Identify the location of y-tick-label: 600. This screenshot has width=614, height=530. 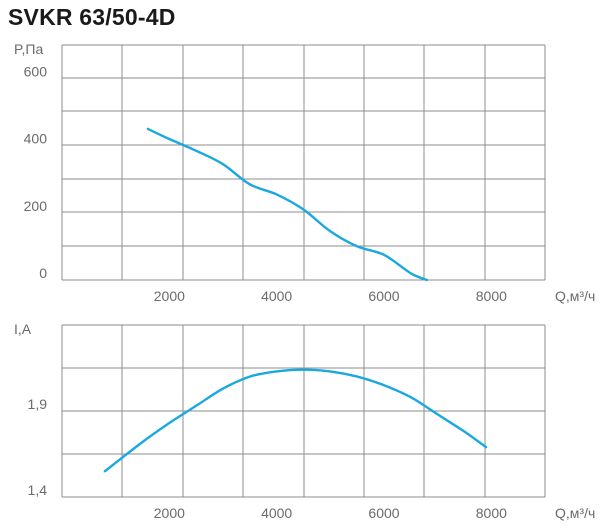
(36, 72).